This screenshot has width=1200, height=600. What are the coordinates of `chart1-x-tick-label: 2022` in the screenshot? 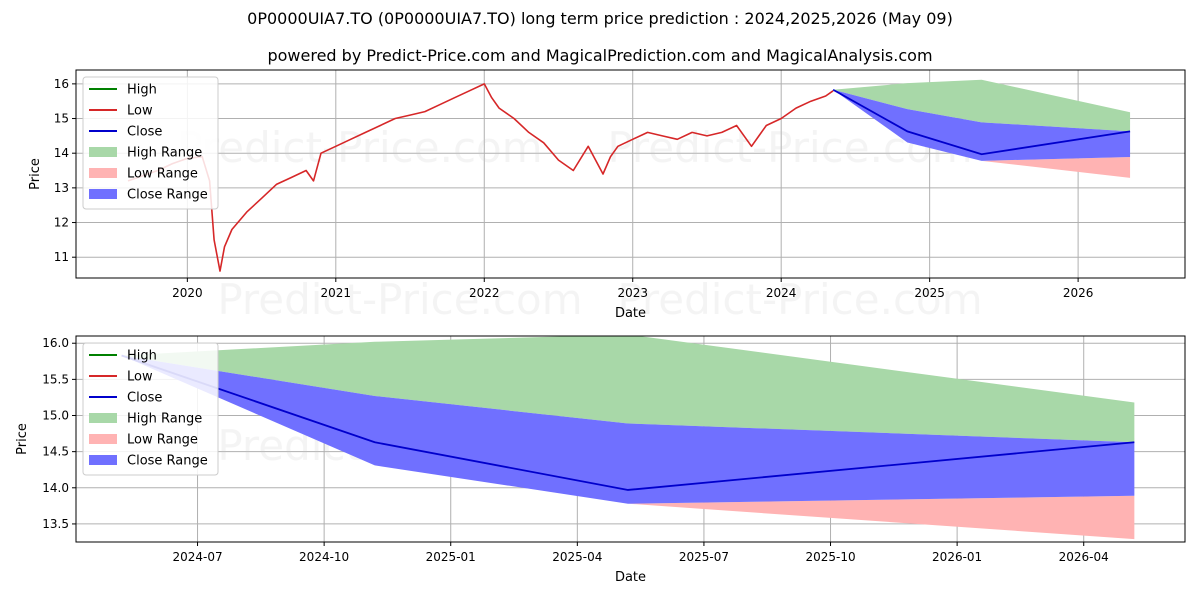 It's located at (484, 293).